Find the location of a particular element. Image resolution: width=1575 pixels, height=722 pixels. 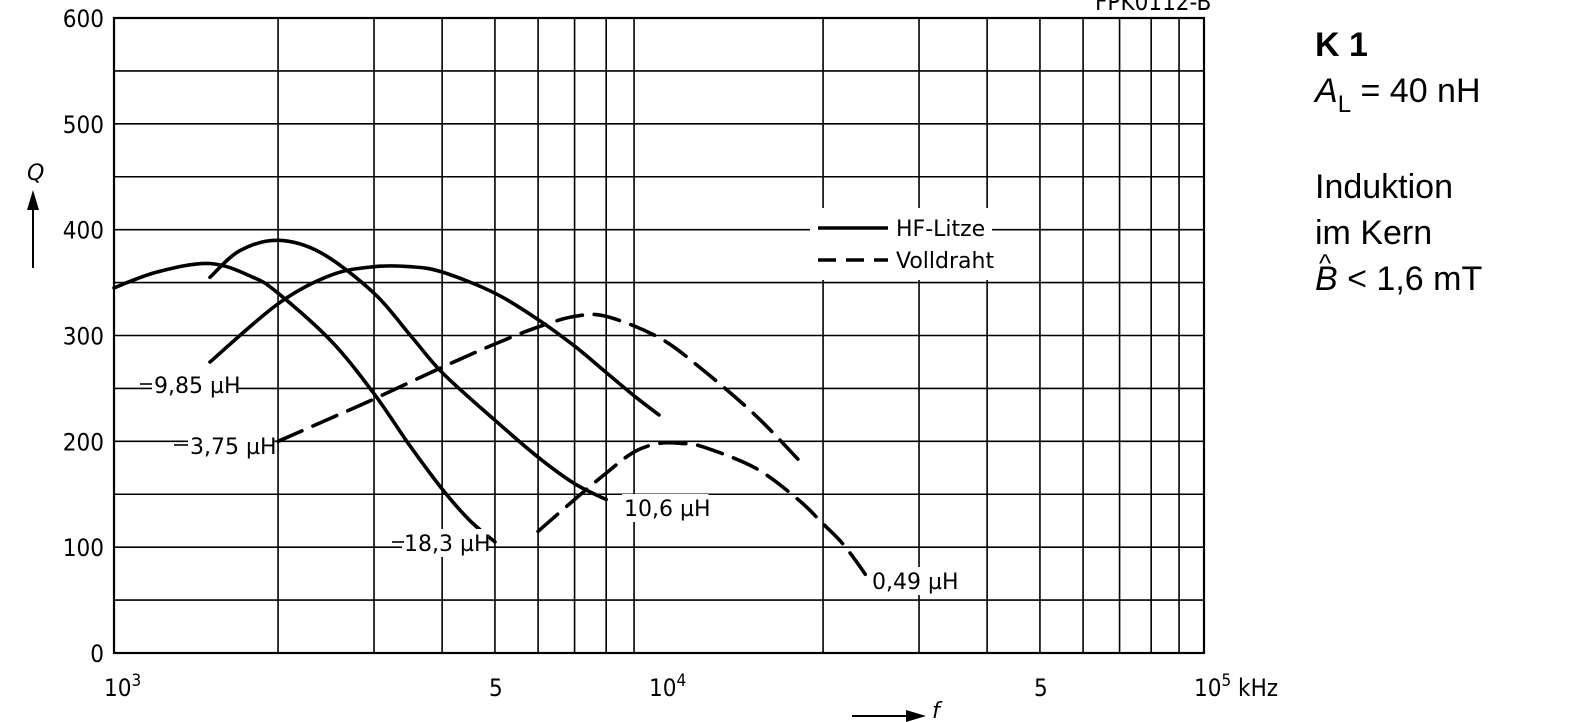

b-value: < 1,6 mT is located at coordinates (1410, 279).